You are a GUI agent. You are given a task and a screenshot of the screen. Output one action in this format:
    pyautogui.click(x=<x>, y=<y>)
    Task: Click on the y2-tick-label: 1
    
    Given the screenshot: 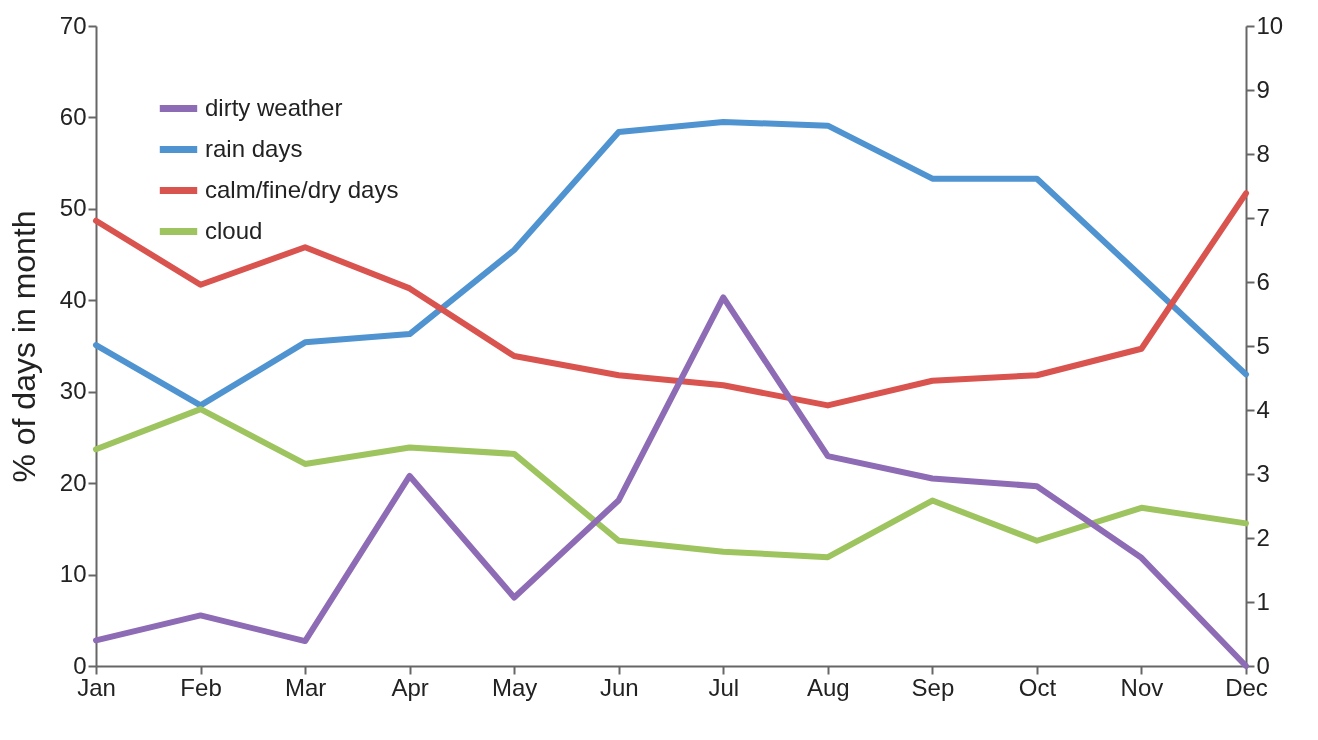 What is the action you would take?
    pyautogui.click(x=1263, y=601)
    